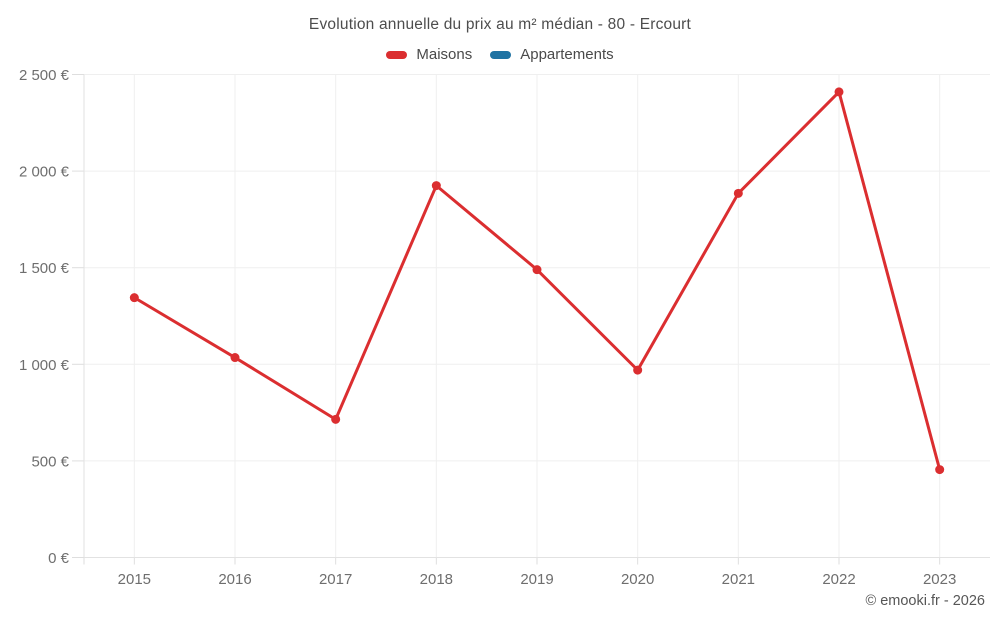 This screenshot has width=1000, height=625. What do you see at coordinates (738, 579) in the screenshot?
I see `x-tick-label: 2021` at bounding box center [738, 579].